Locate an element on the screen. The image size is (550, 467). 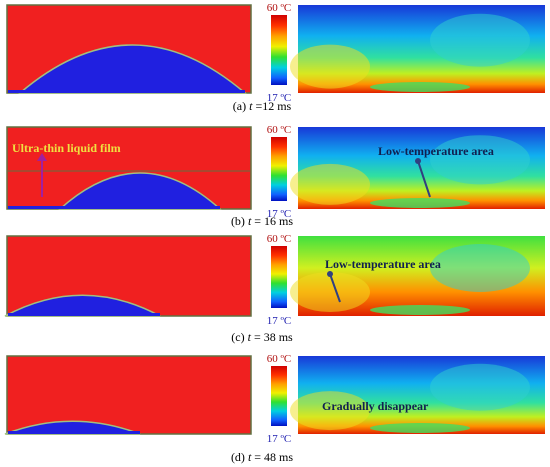
caption-label: (d) is located at coordinates (238, 457).